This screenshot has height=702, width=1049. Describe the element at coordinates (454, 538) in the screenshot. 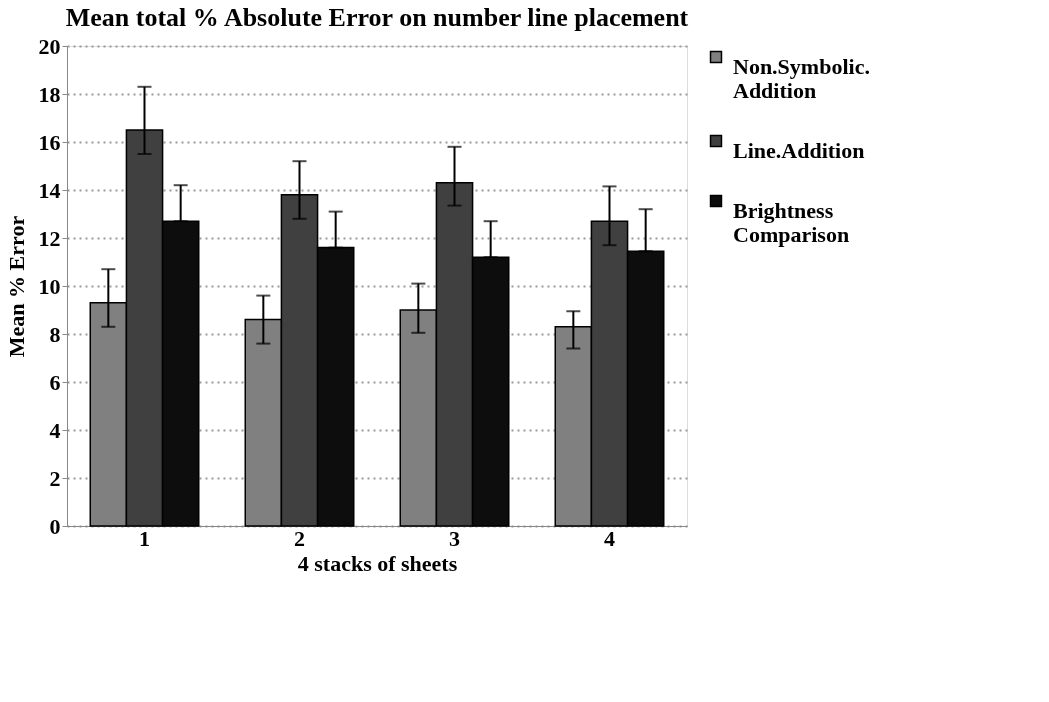

I see `x-tick-label: 3` at that location.